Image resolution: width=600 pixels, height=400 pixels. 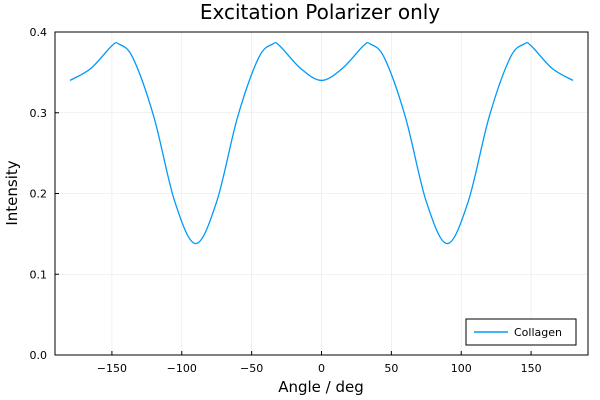 I want to click on legend: Collagen, so click(x=521, y=332).